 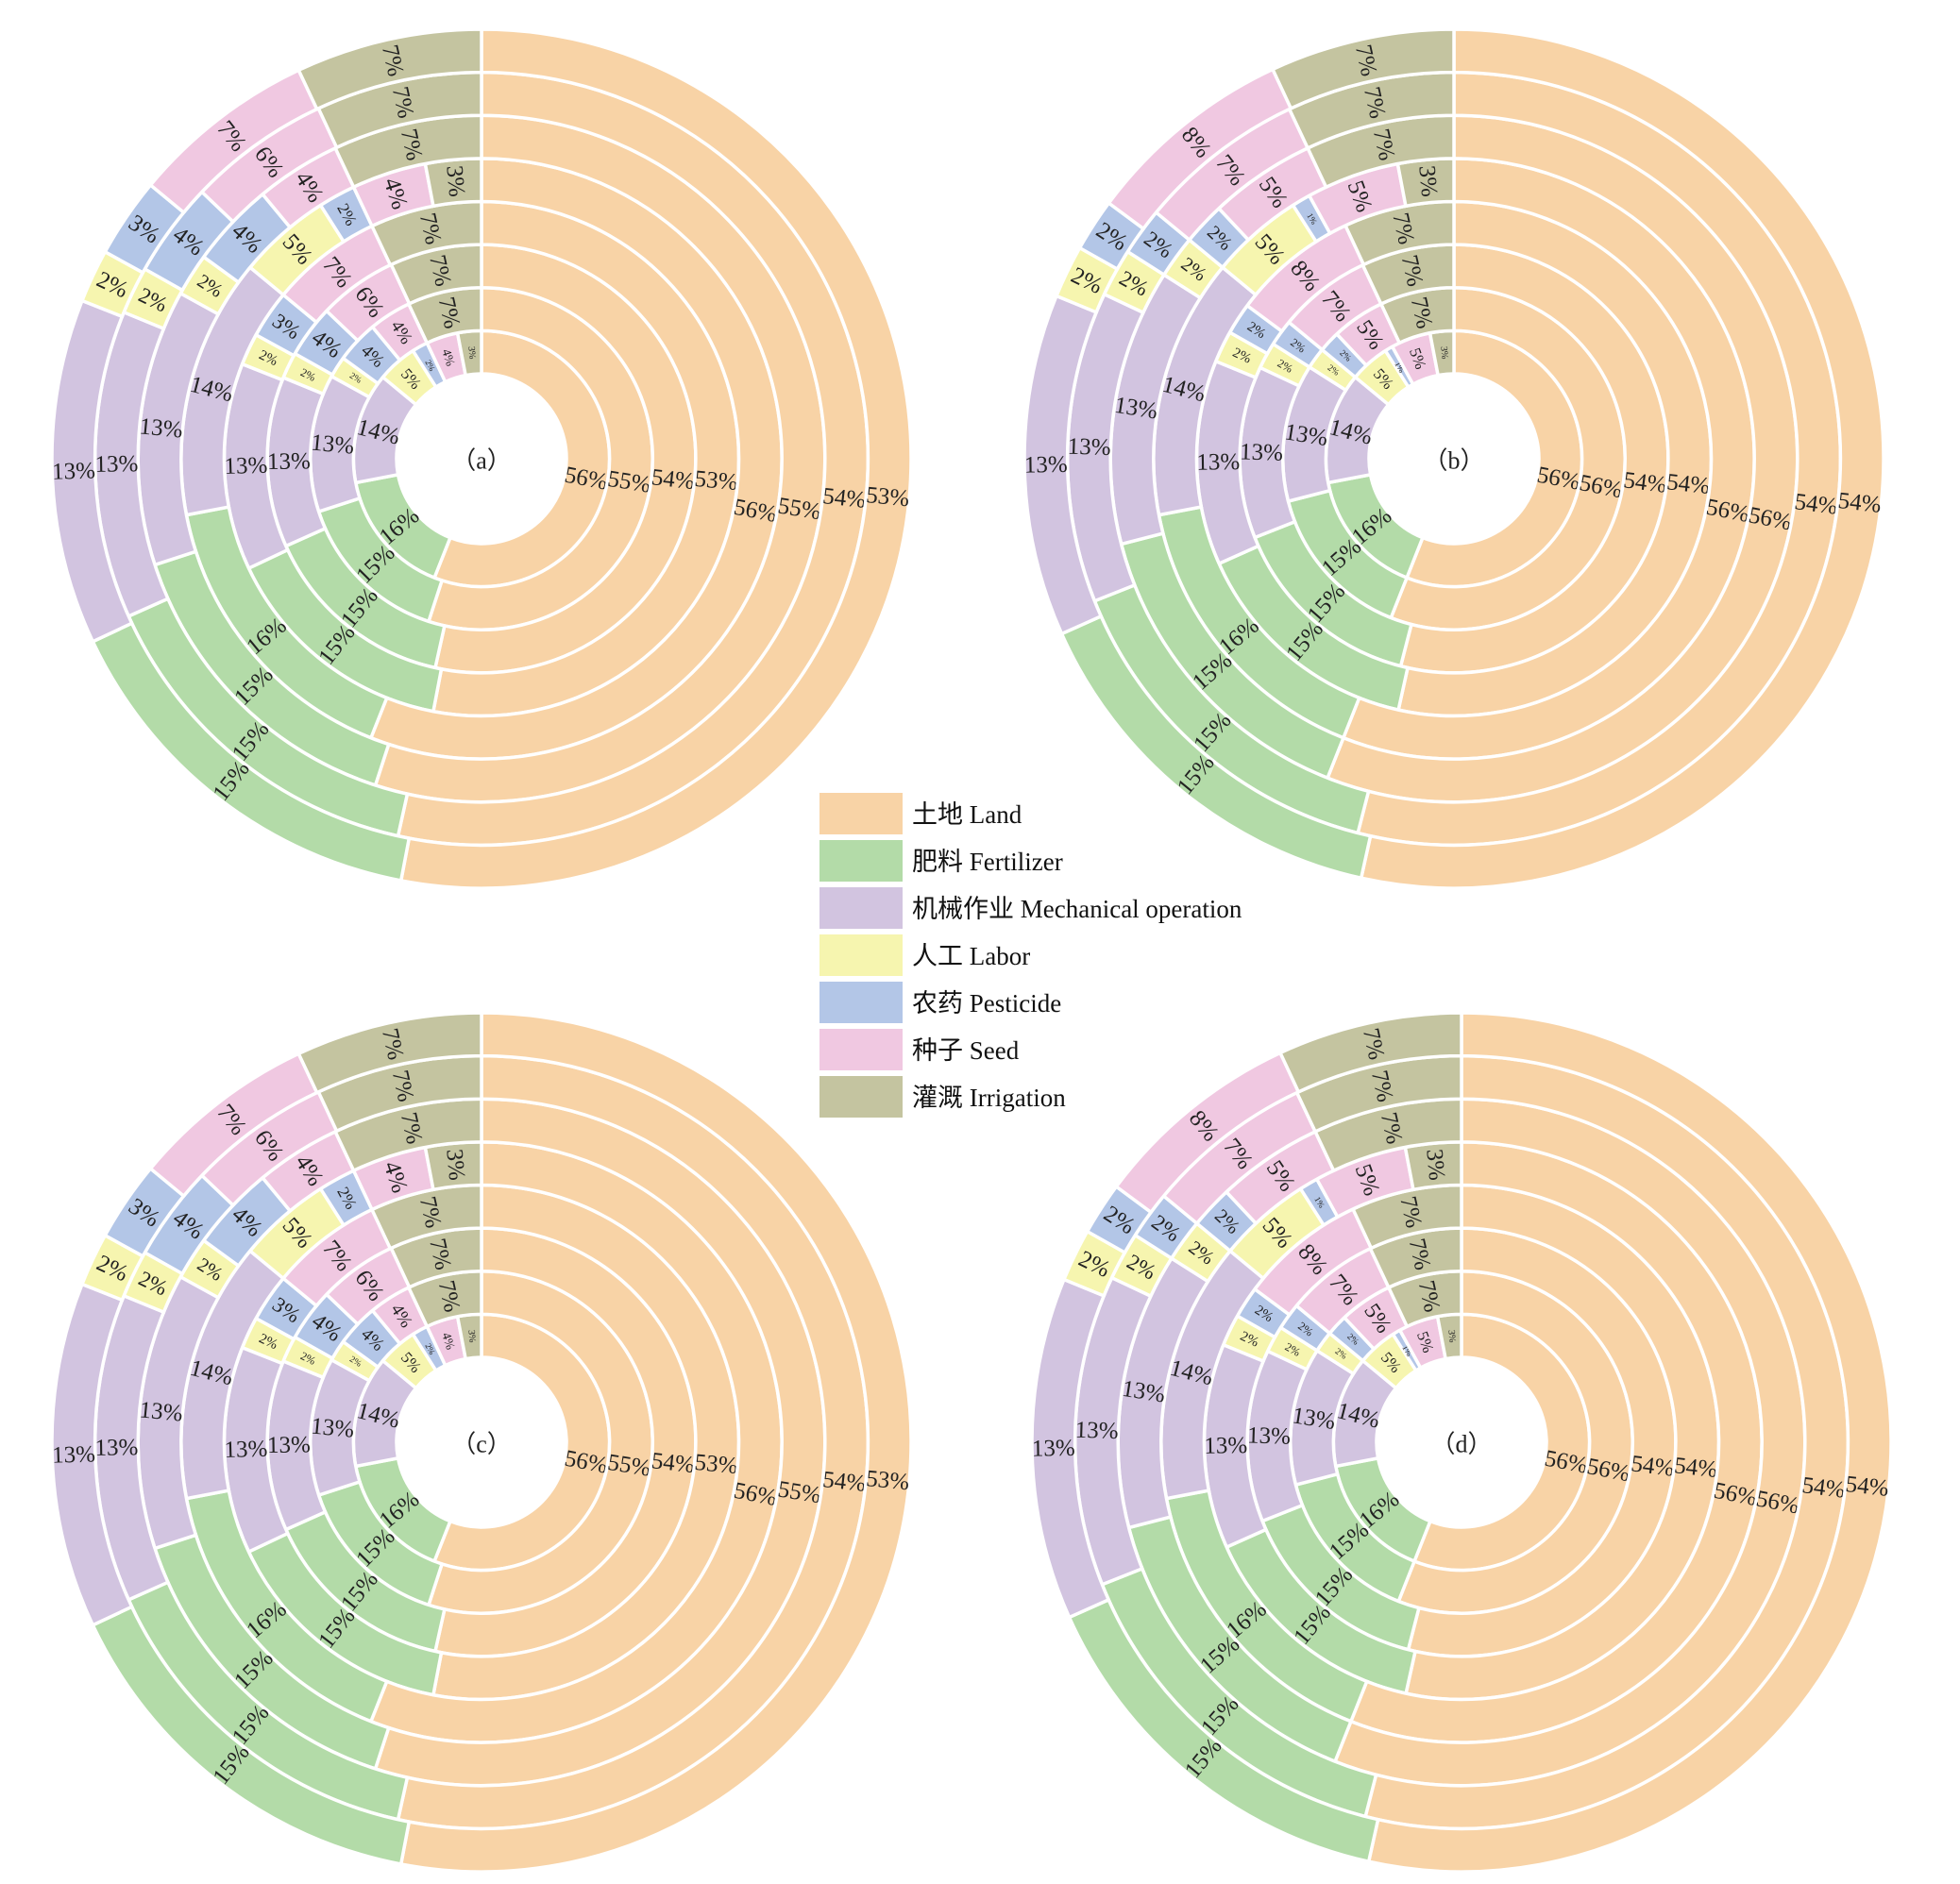 I want to click on ring-4: 53%15%13%2%3%7%7%, so click(x=482, y=459).